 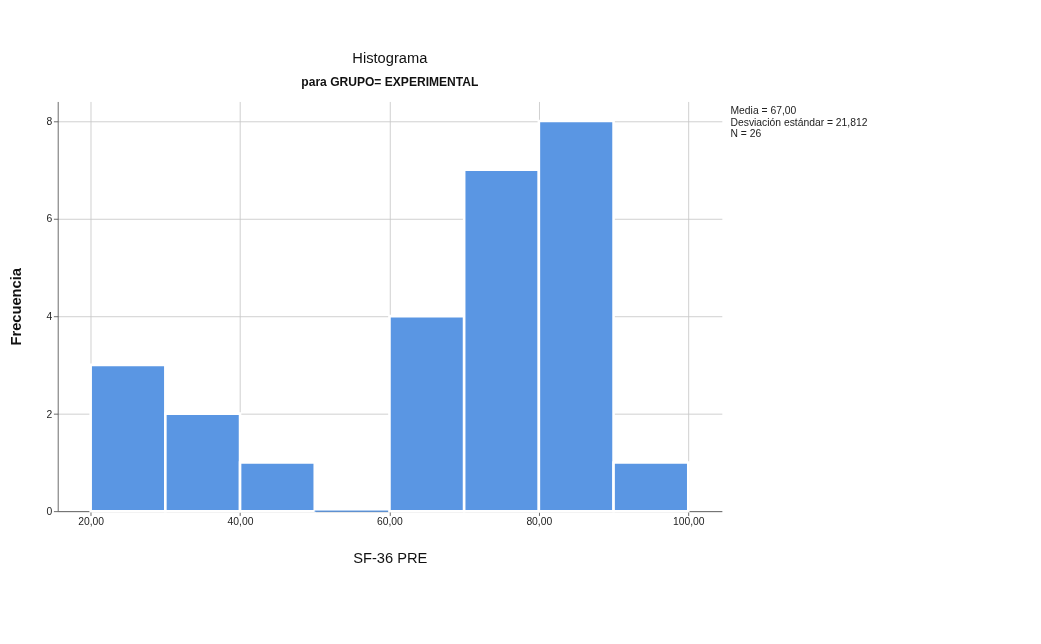 I want to click on y-tick-label: 4, so click(x=49, y=316).